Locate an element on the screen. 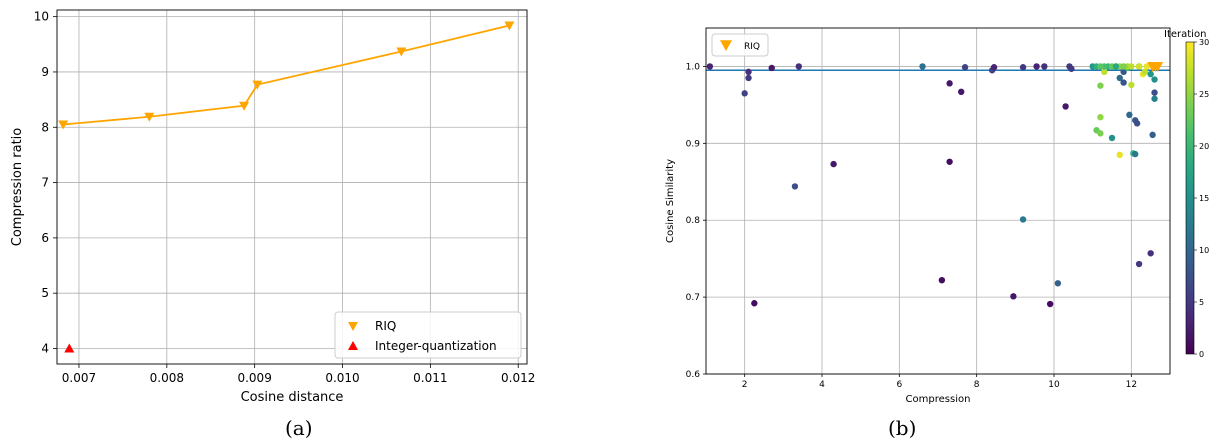 This screenshot has height=448, width=1218. y-tick-label-a: 4 is located at coordinates (45, 349).